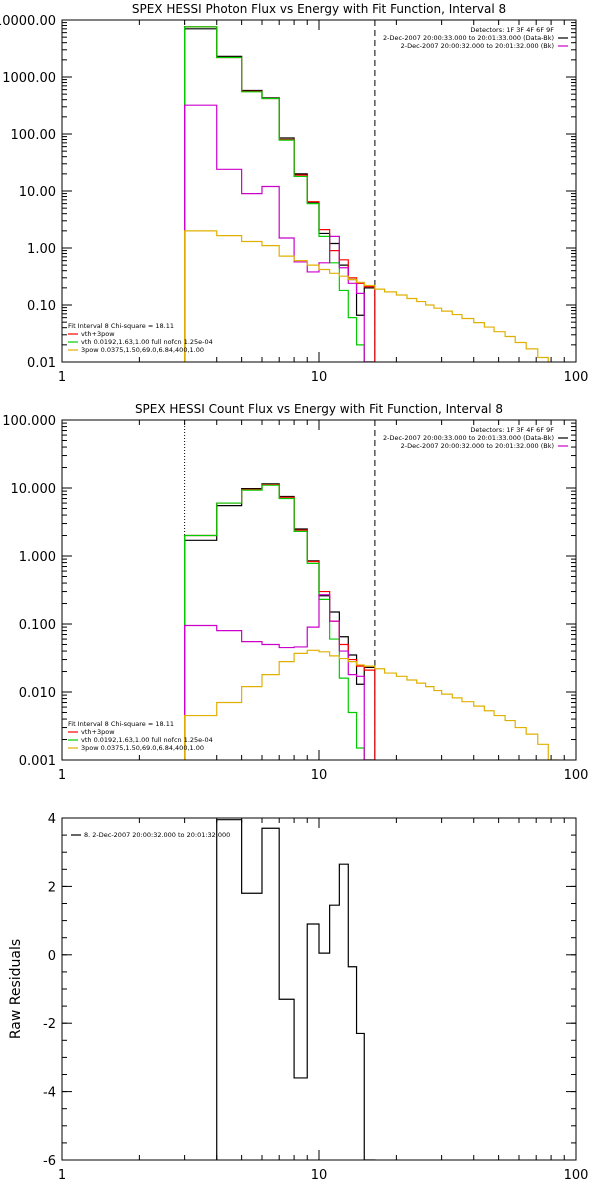  I want to click on y-tick-label: 0.100, so click(37, 625).